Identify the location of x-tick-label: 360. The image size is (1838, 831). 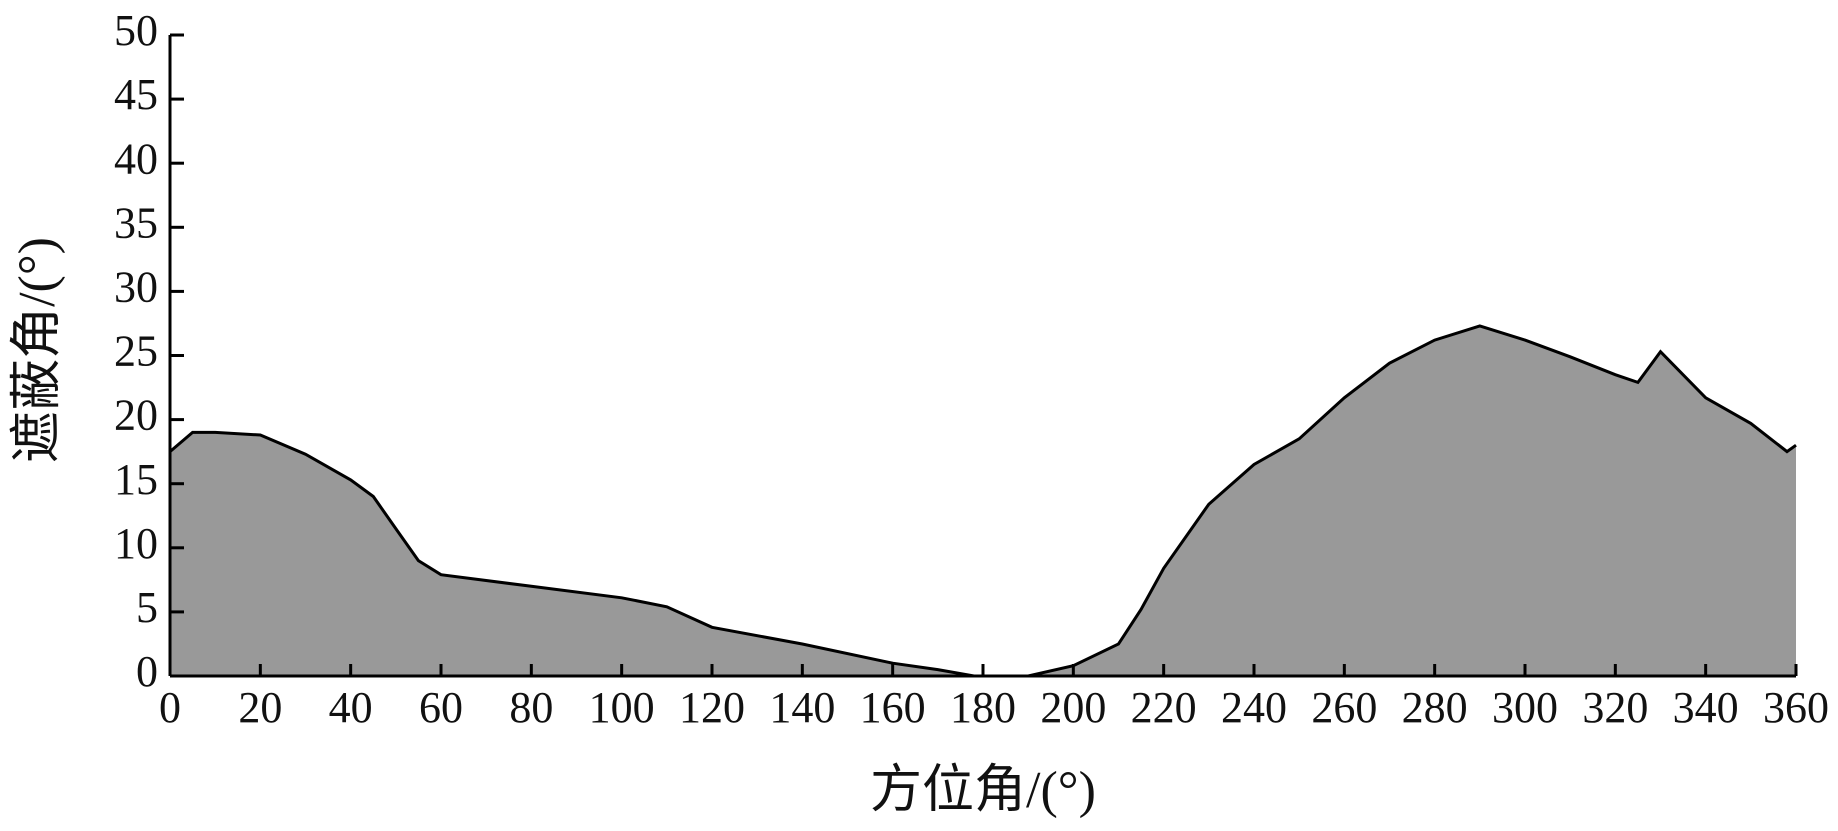
(1796, 707).